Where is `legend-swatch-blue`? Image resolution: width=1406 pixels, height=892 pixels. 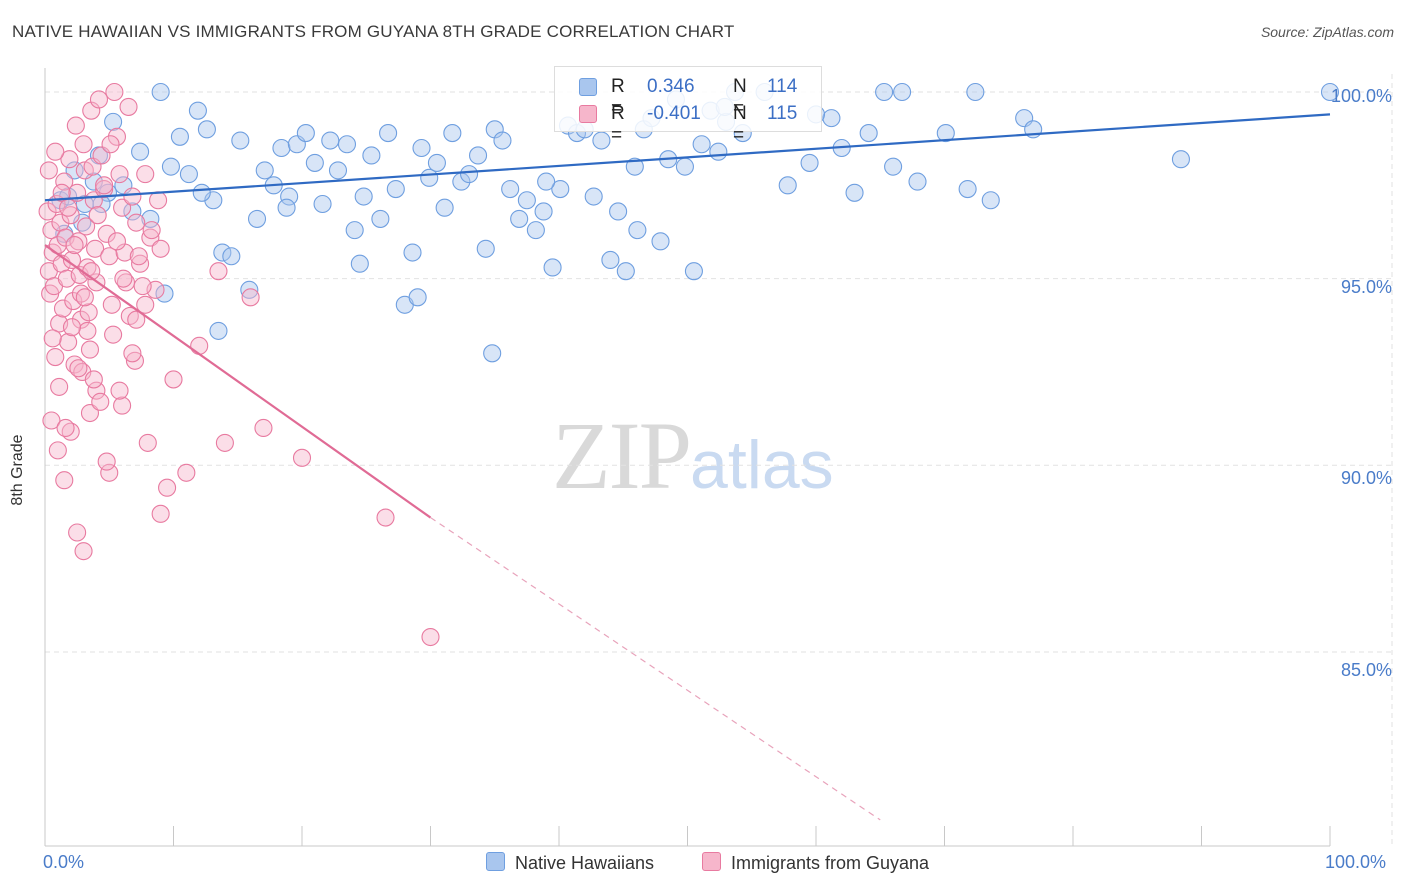 legend-swatch-blue is located at coordinates (588, 87).